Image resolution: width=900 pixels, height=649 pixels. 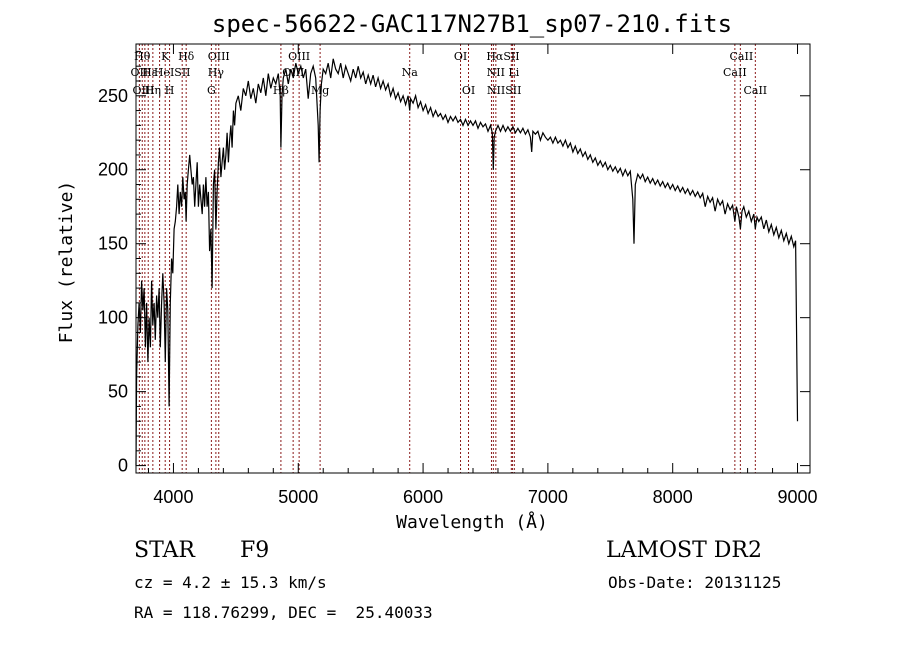 What do you see at coordinates (281, 90) in the screenshot?
I see `line-label: Hβ` at bounding box center [281, 90].